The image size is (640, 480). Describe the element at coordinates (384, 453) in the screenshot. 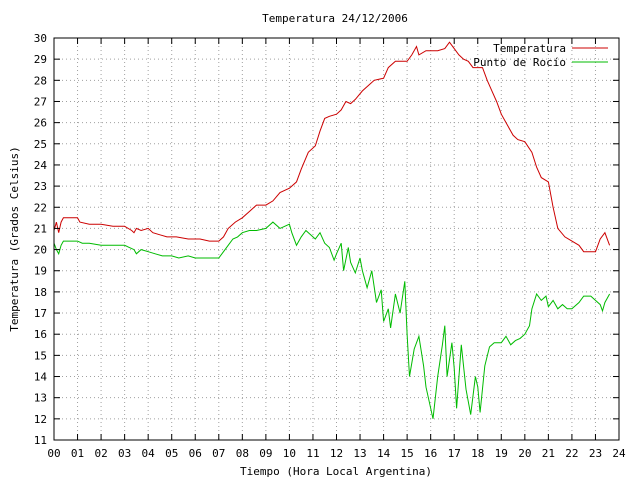

I see `x-tick-label: 14` at that location.